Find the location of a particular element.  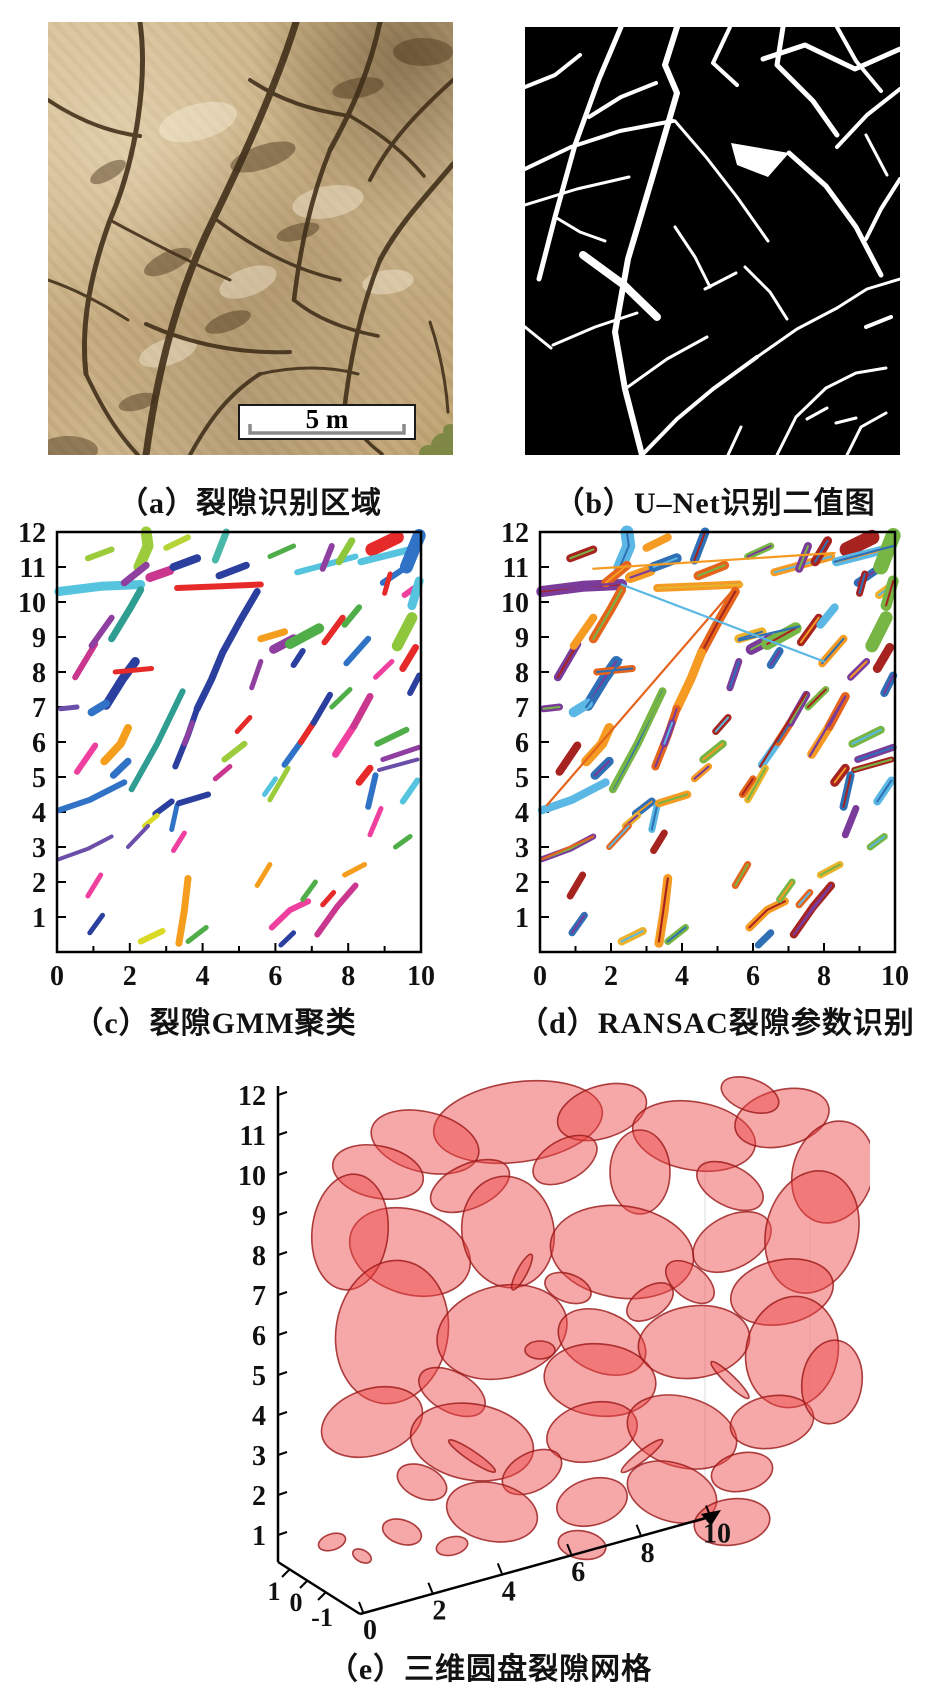

rock-cracks-overlay is located at coordinates (250, 238).